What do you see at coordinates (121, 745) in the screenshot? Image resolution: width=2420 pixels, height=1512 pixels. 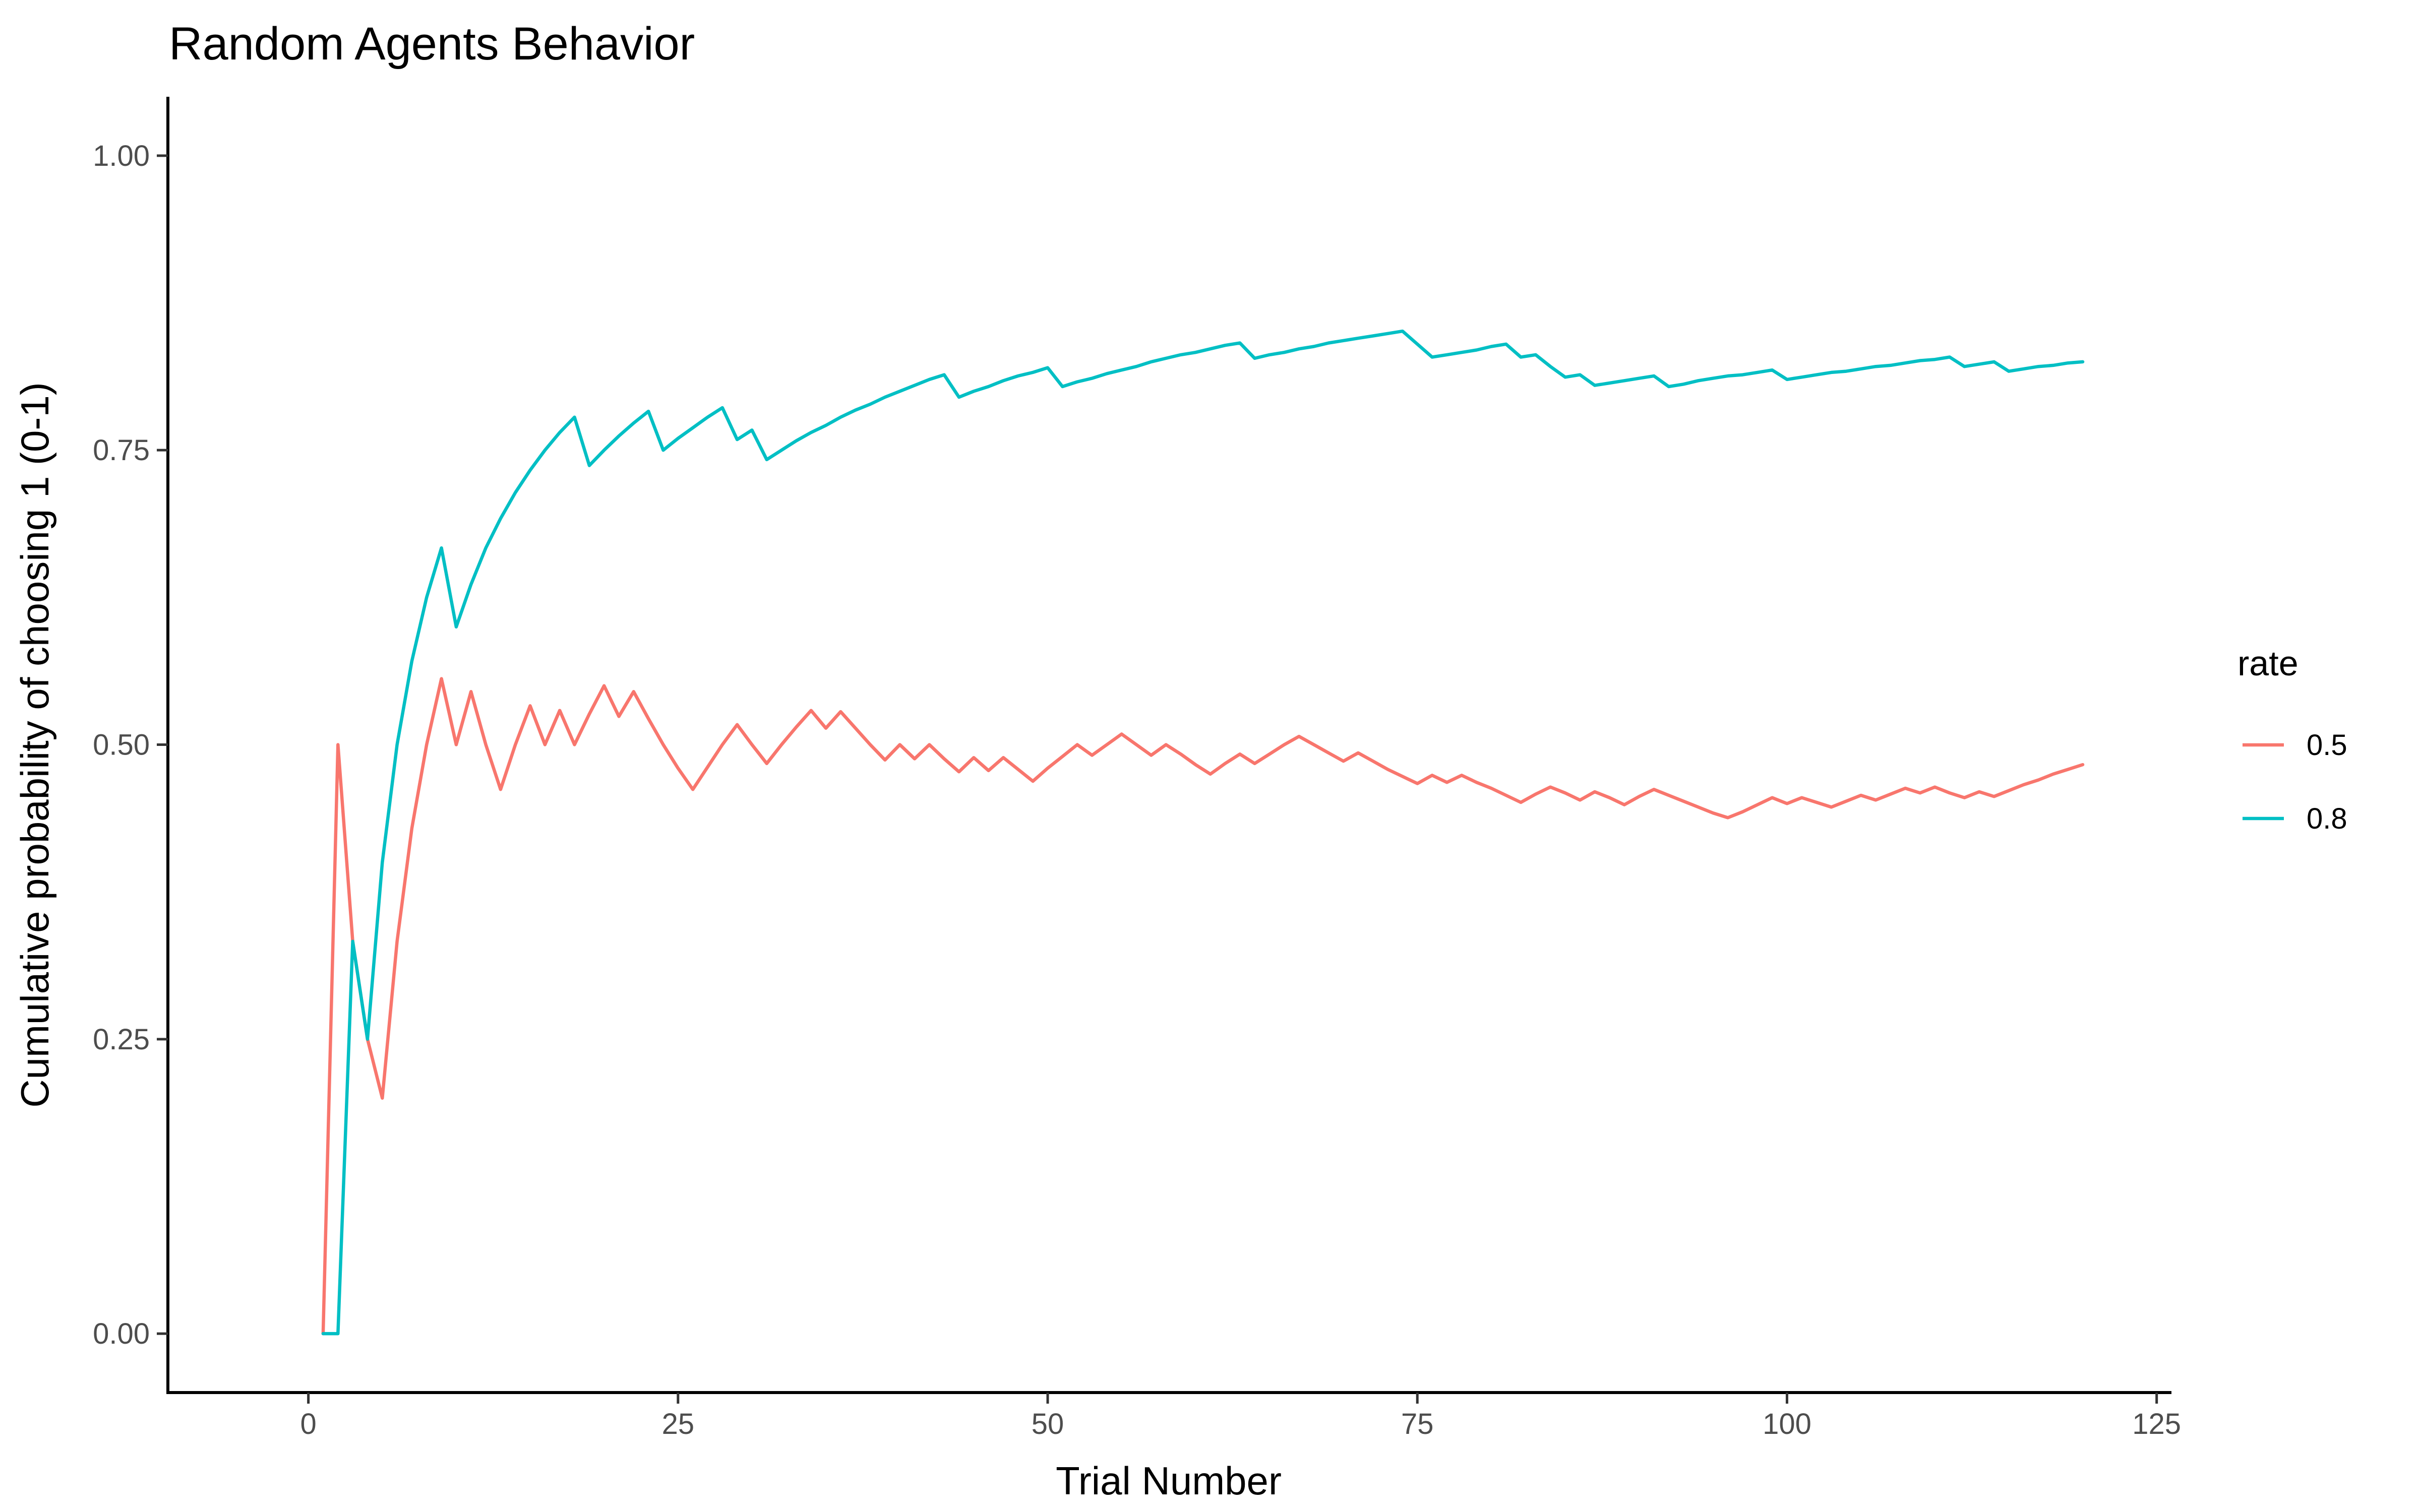 I see `y-tick-label: 0.50` at bounding box center [121, 745].